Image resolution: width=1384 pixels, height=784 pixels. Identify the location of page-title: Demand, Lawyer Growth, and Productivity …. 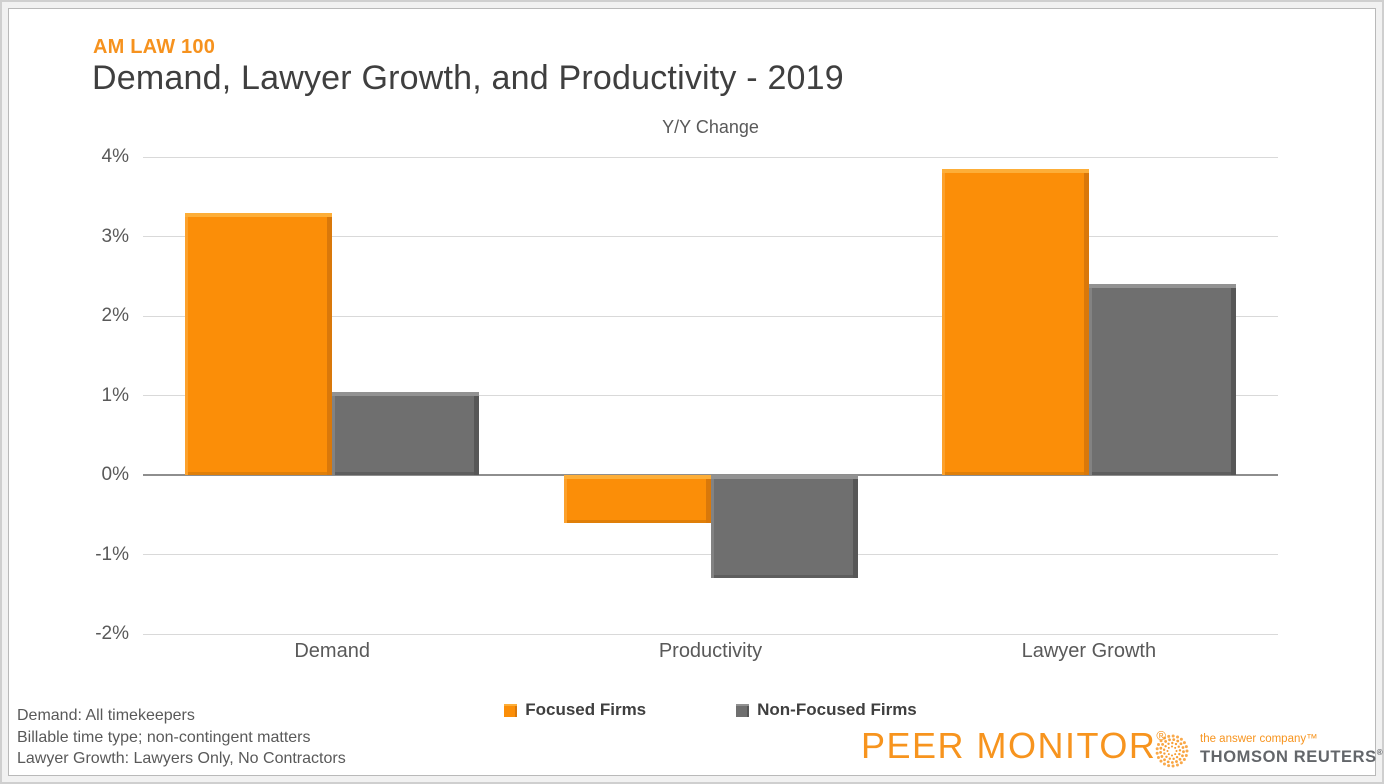
(468, 78).